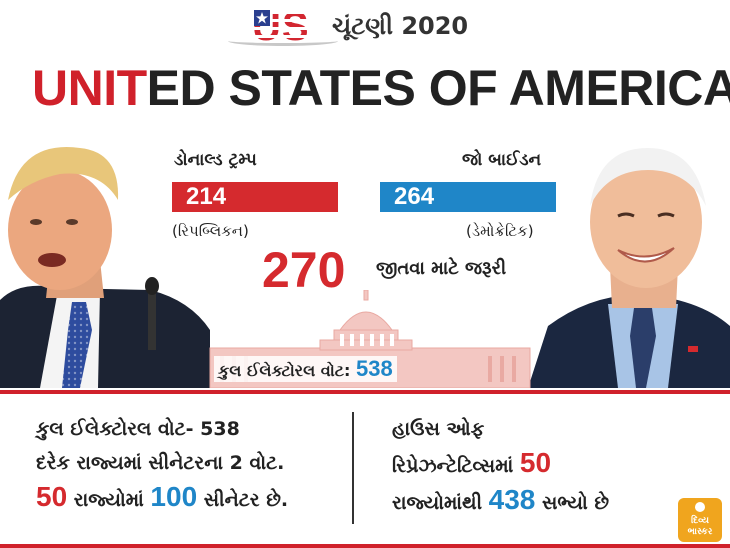 Image resolution: width=730 pixels, height=548 pixels. What do you see at coordinates (700, 507) in the screenshot?
I see `sun-icon` at bounding box center [700, 507].